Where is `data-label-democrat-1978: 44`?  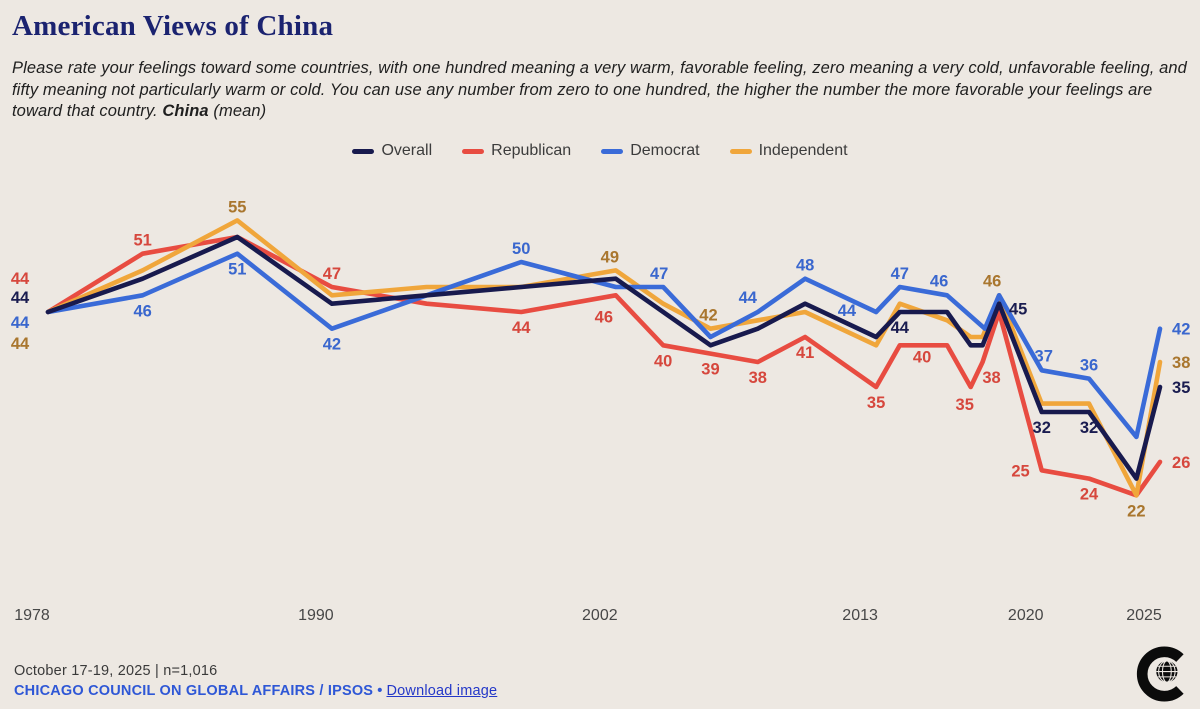 data-label-democrat-1978: 44 is located at coordinates (20, 323).